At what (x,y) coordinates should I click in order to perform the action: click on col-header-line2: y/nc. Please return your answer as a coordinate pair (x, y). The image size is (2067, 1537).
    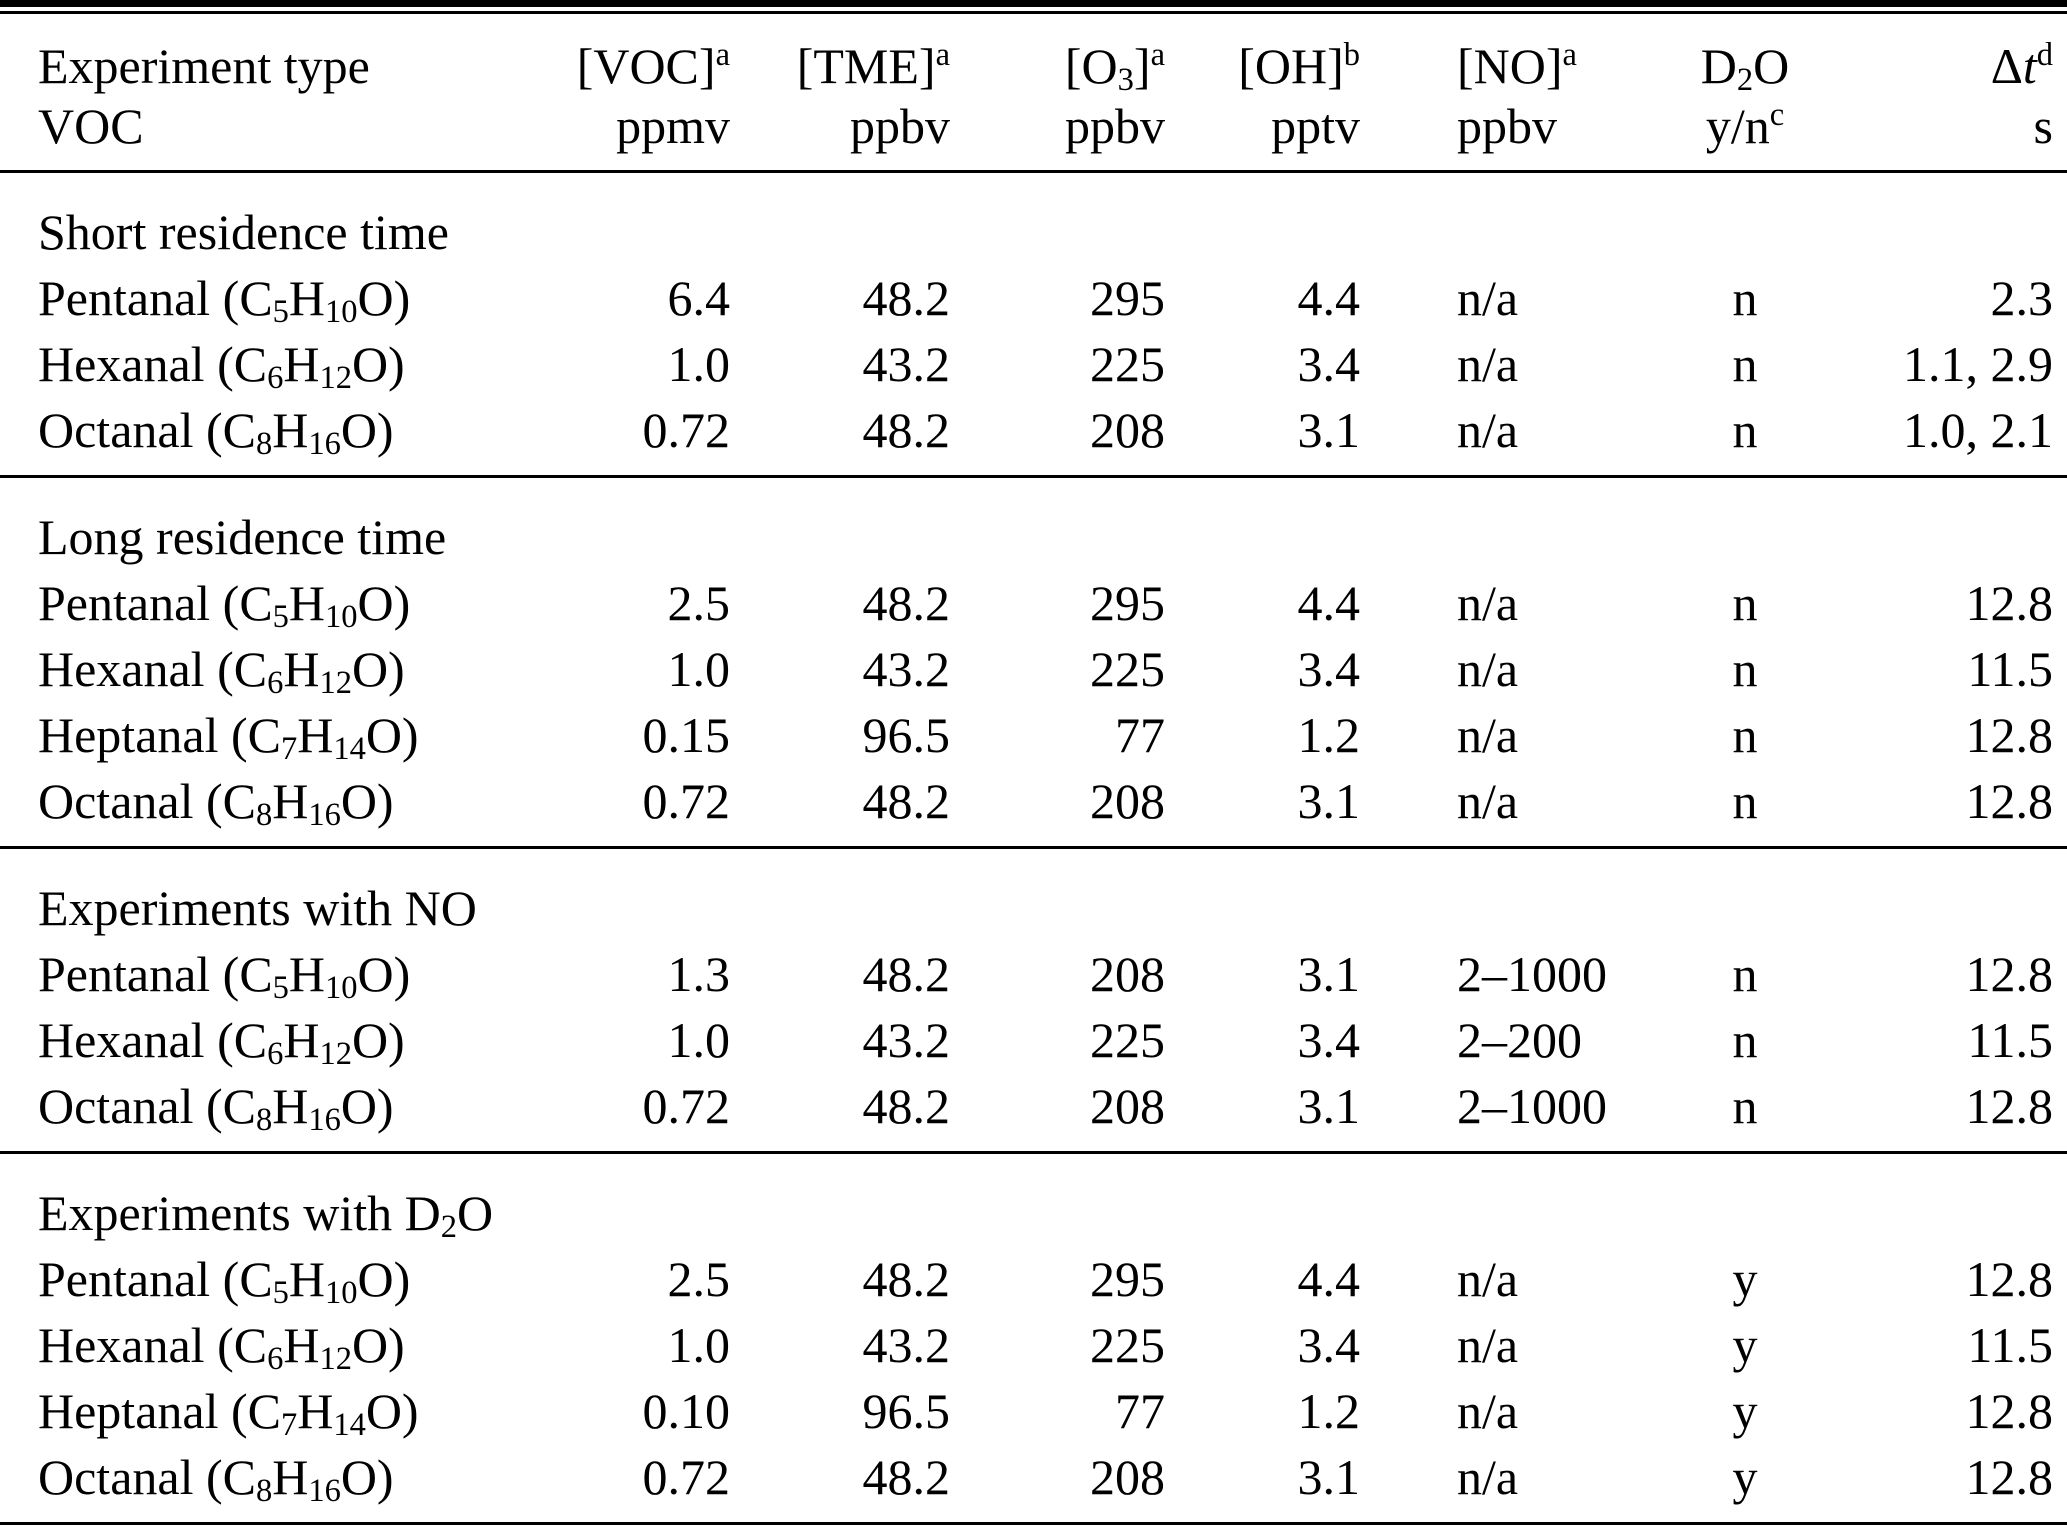
    Looking at the image, I should click on (1745, 125).